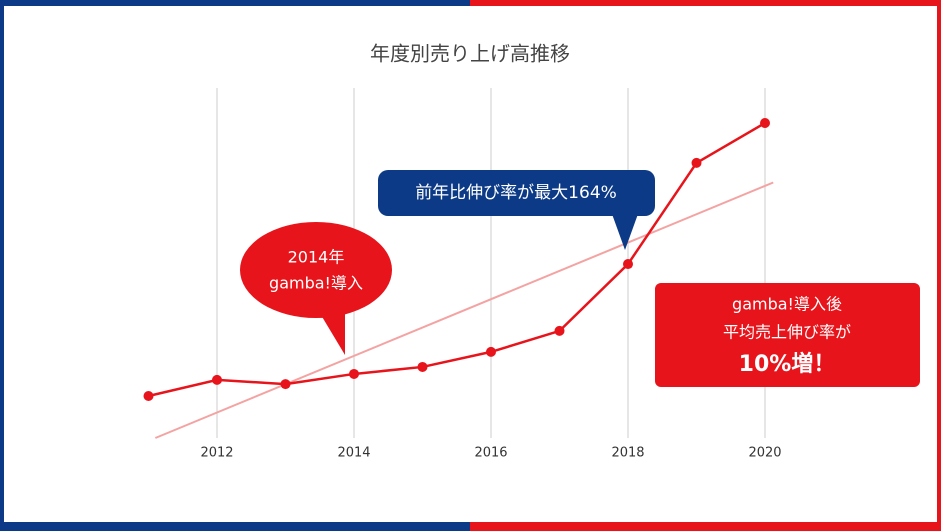  I want to click on callout-blue: 前年比伸び率が最大164%, so click(516, 210).